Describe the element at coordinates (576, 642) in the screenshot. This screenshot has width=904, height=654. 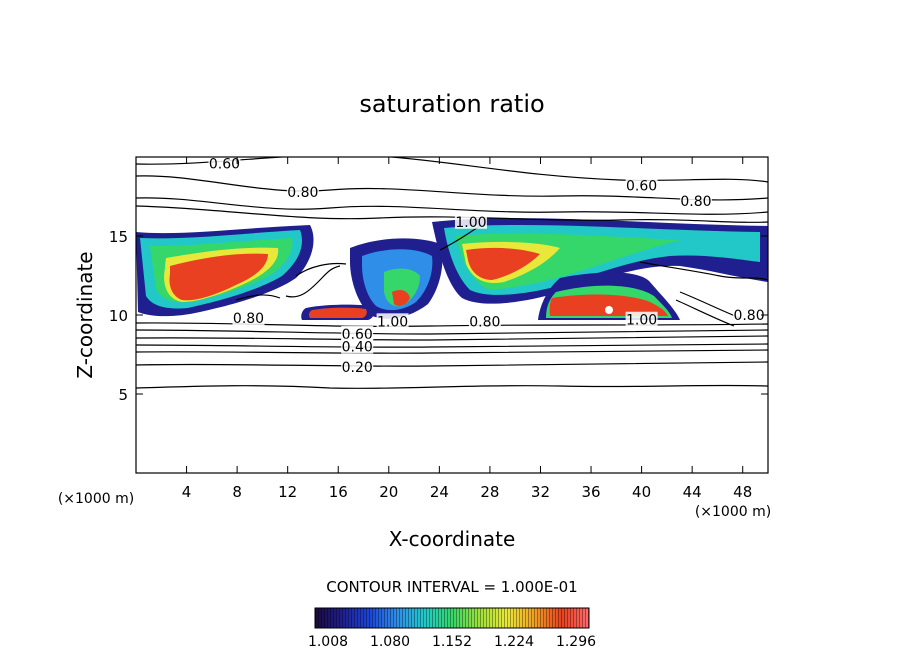
I see `colorbar-tick-label: 1.296` at that location.